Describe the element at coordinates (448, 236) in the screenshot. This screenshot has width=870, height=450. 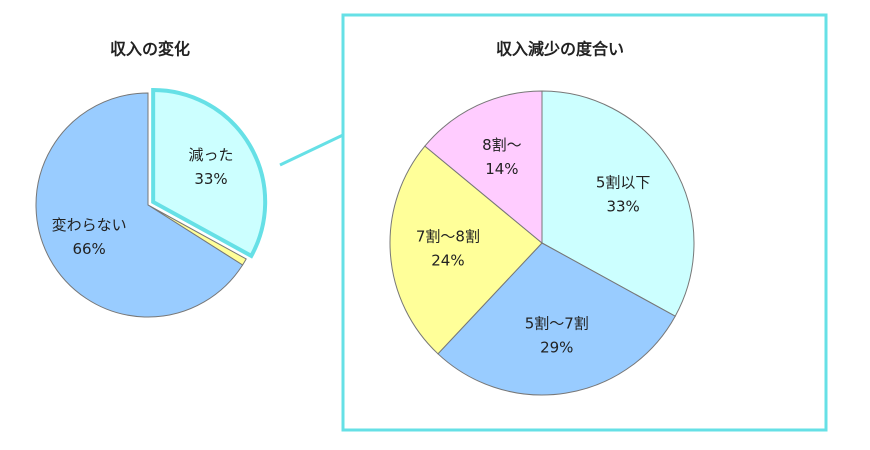
I see `slice-label: 7割～8割` at that location.